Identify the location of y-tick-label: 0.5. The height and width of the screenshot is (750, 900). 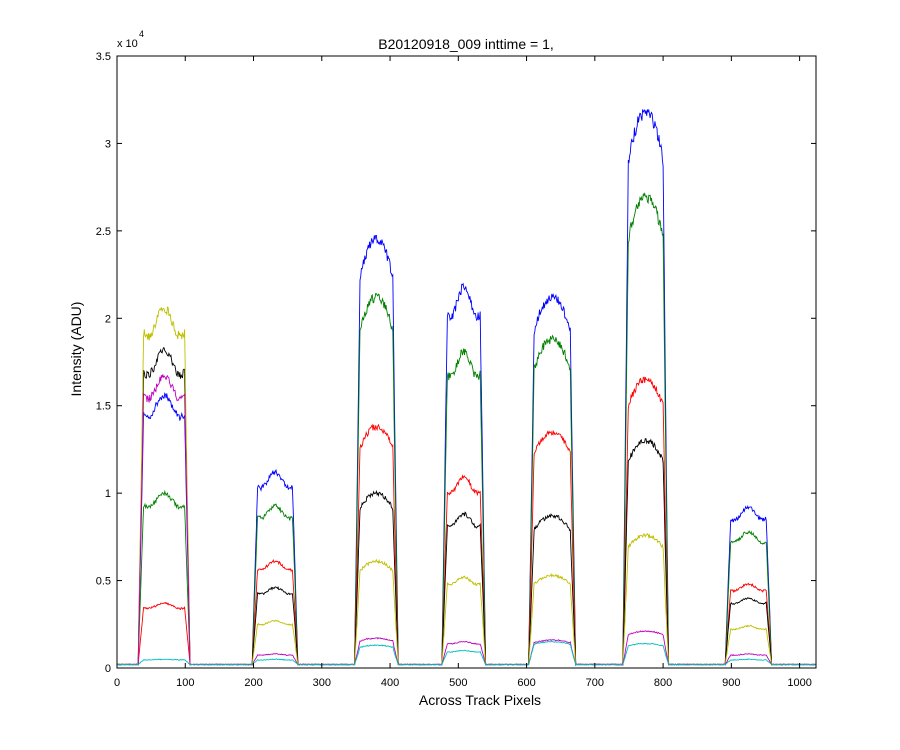
(103, 582).